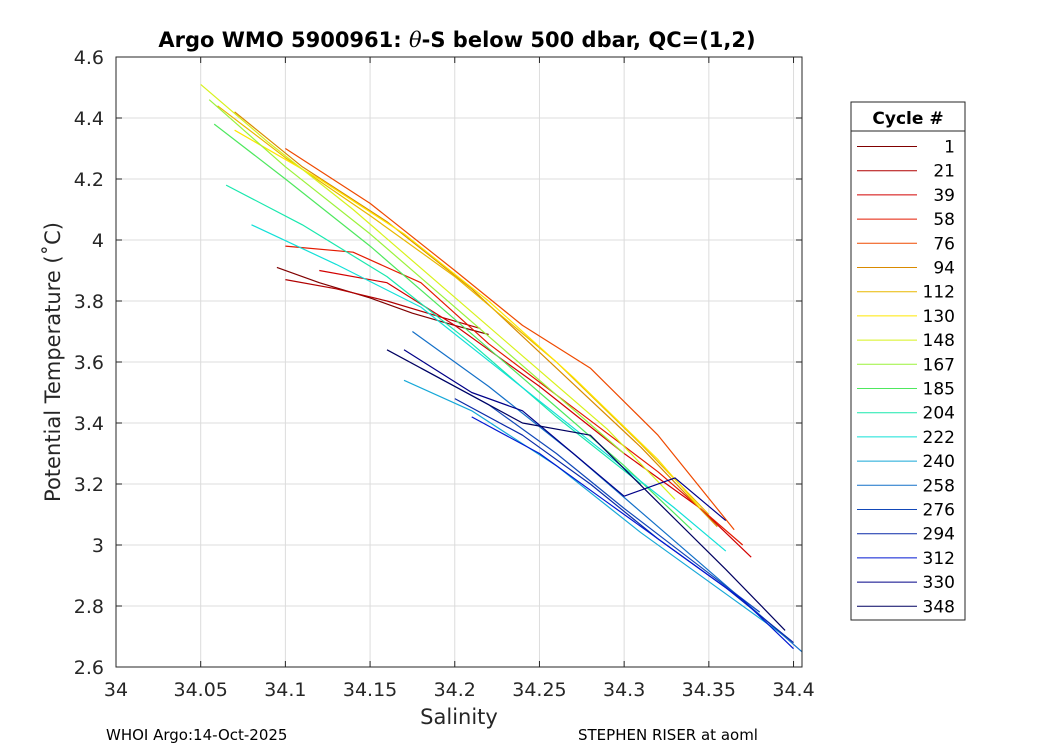 The image size is (1050, 750). I want to click on legend-label-185: 185, so click(939, 390).